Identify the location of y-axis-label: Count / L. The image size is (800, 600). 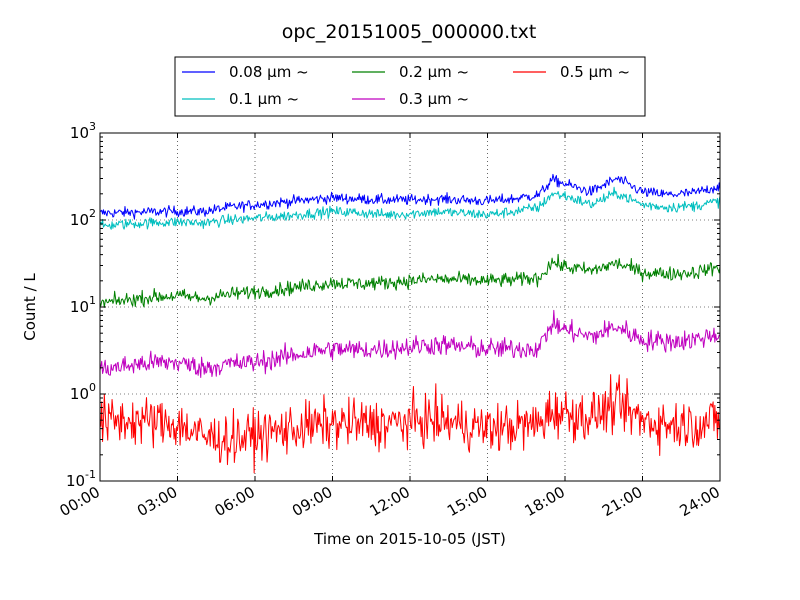
(30, 307).